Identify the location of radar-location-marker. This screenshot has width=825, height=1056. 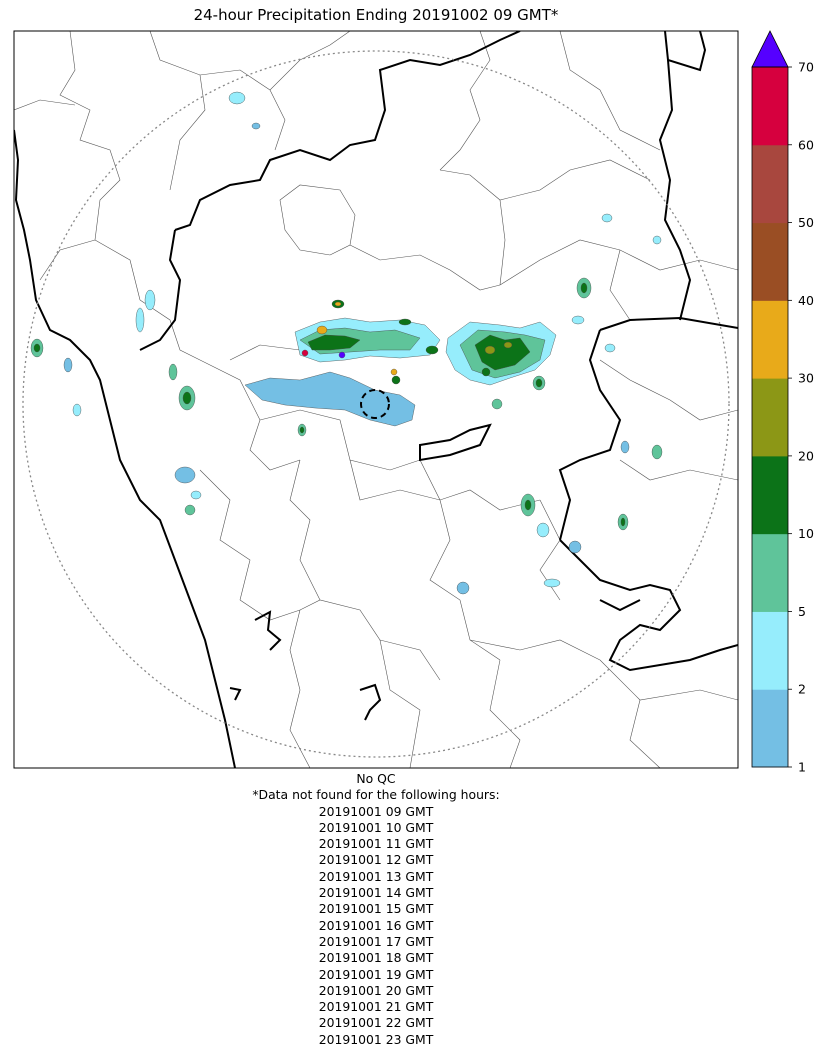
(375, 404).